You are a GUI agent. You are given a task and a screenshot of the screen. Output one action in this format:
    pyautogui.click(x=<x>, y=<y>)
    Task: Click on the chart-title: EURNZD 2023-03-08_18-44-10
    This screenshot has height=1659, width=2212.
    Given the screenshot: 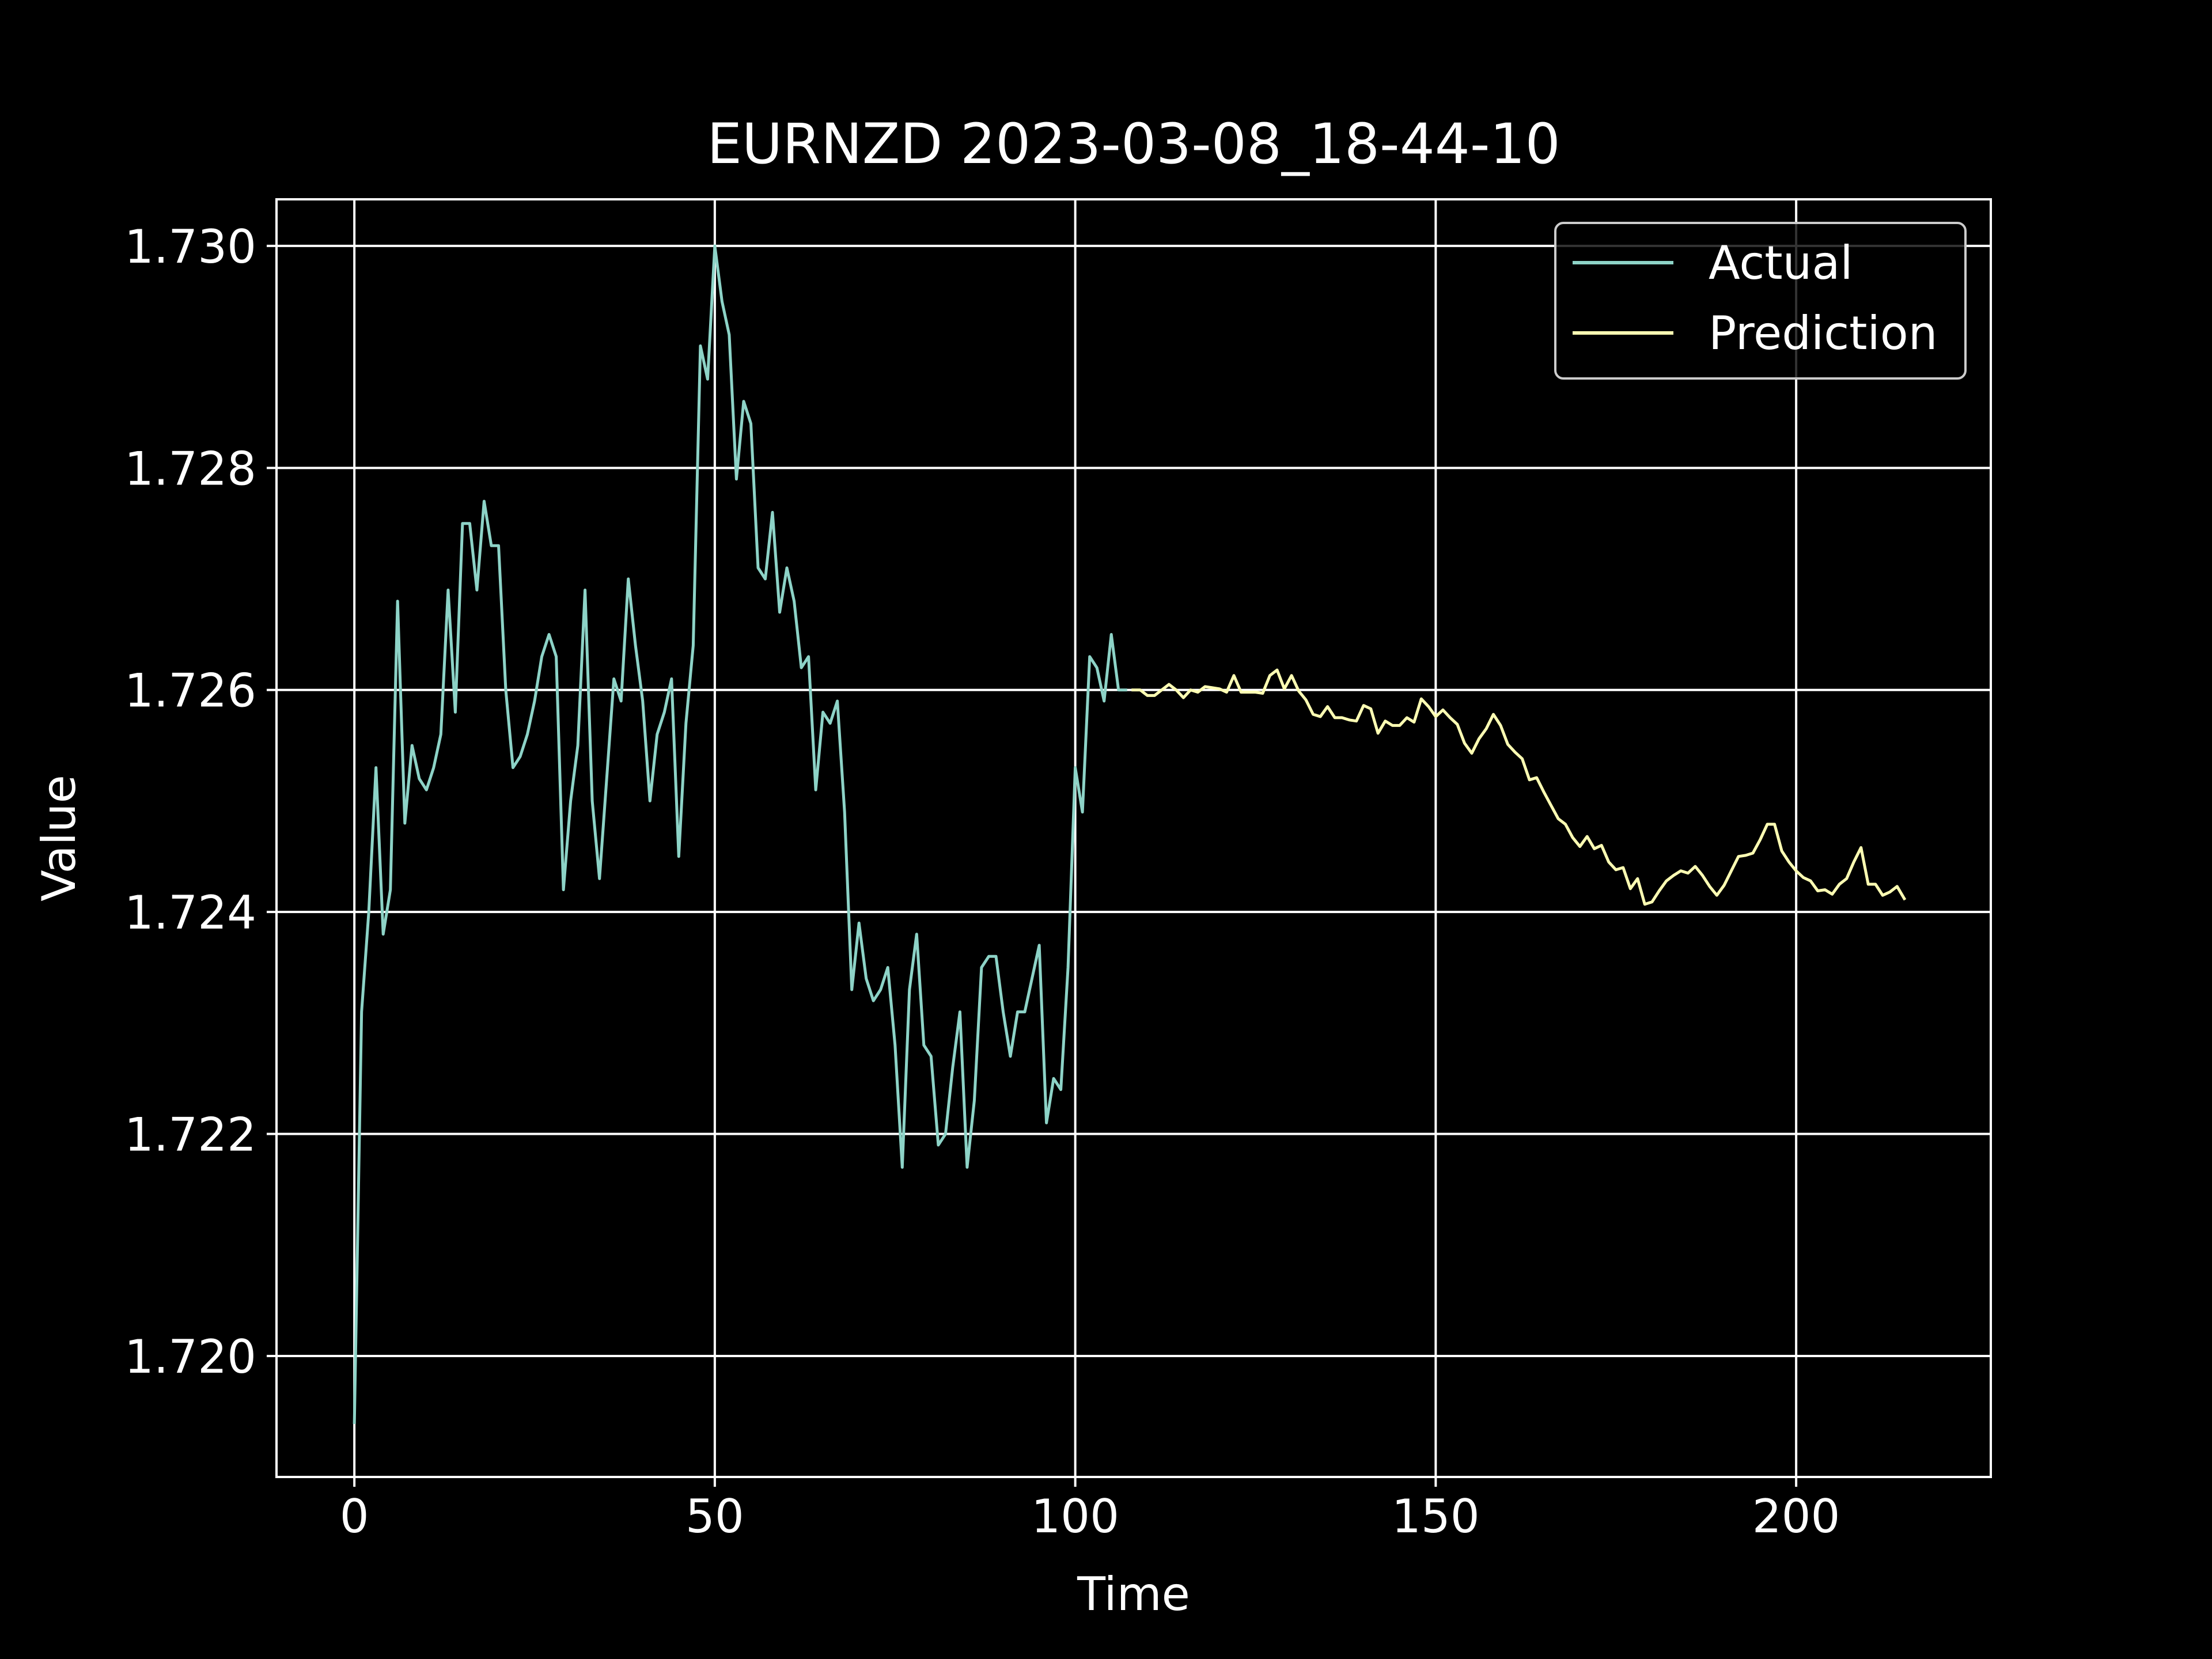 What is the action you would take?
    pyautogui.click(x=1133, y=144)
    